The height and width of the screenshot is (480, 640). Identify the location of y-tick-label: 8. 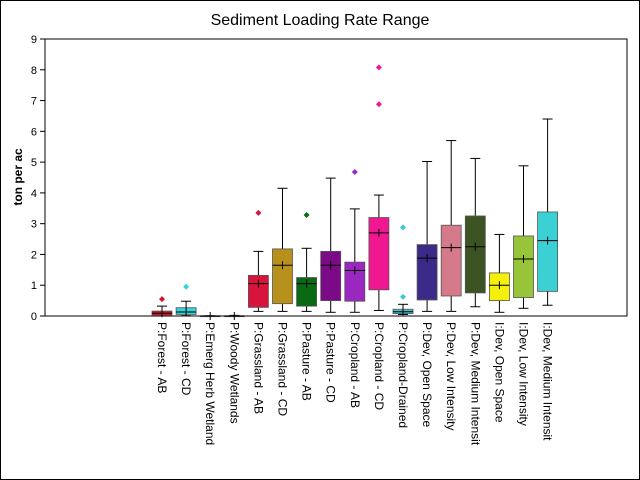
(34, 71).